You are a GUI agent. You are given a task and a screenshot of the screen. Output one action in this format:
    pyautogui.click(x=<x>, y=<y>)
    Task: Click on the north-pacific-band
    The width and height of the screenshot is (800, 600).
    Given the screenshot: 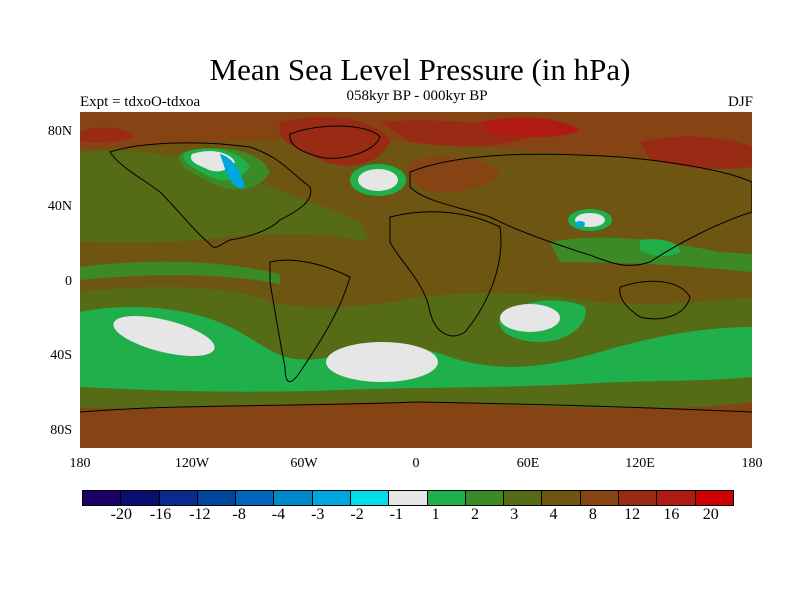 What is the action you would take?
    pyautogui.click(x=225, y=196)
    